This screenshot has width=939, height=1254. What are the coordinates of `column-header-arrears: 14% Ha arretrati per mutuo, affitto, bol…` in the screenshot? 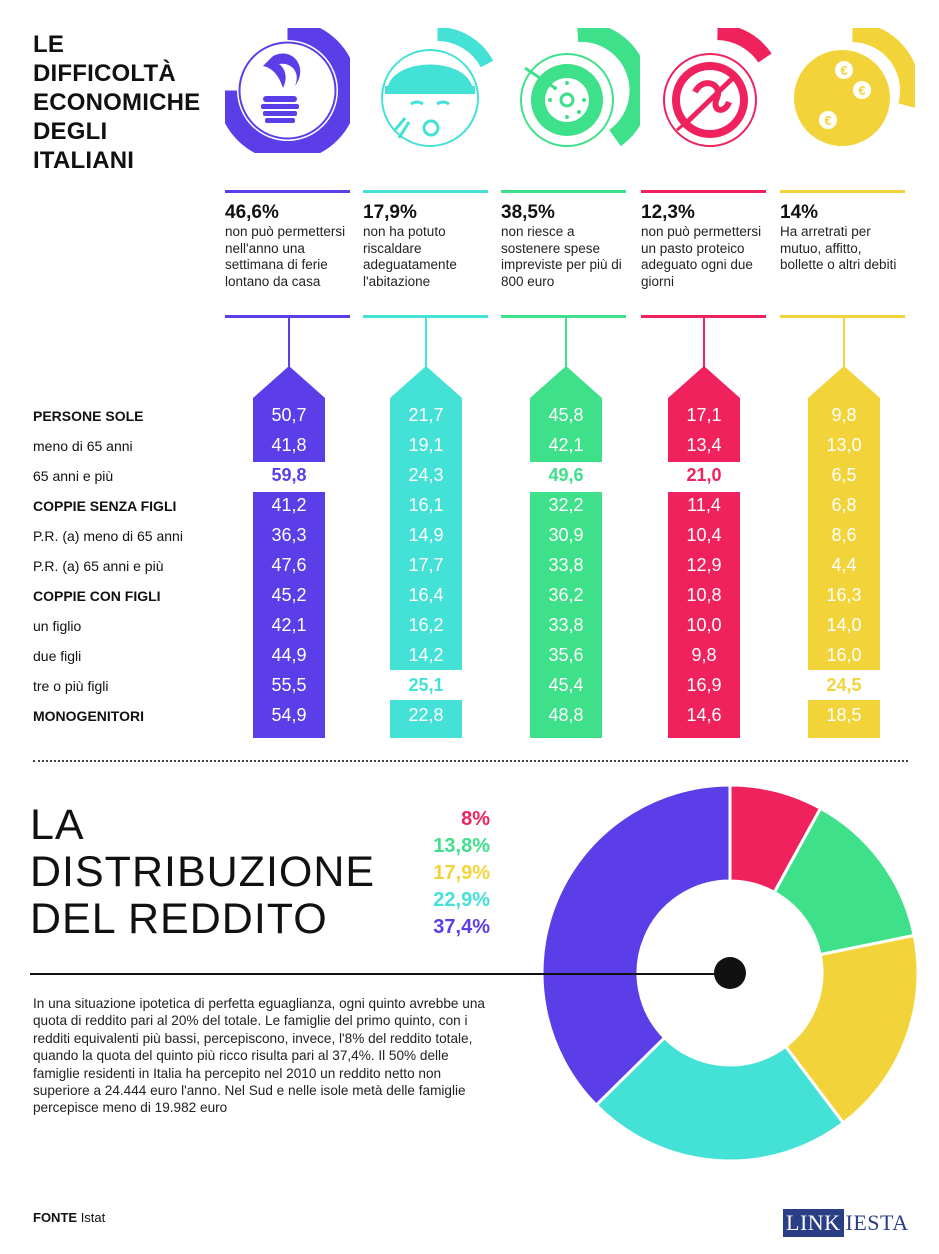 It's located at (842, 254).